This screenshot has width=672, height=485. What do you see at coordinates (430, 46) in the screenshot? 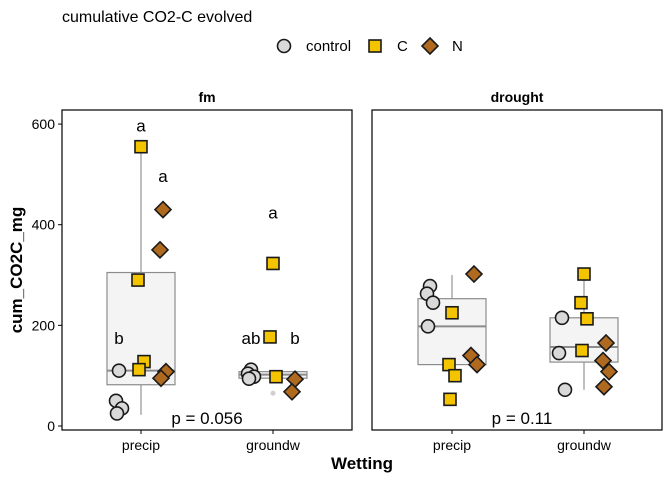
I see `legend-key-n` at bounding box center [430, 46].